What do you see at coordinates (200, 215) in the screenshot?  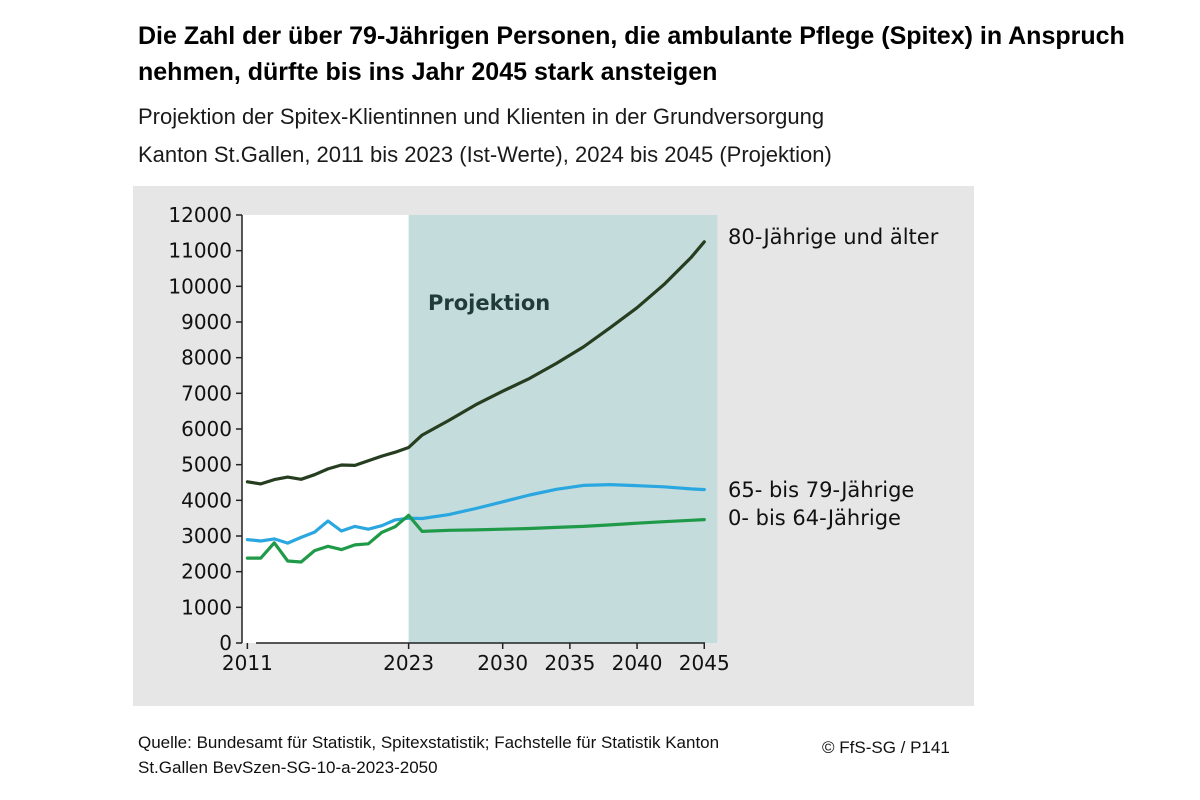 I see `y-tick-label: 12000` at bounding box center [200, 215].